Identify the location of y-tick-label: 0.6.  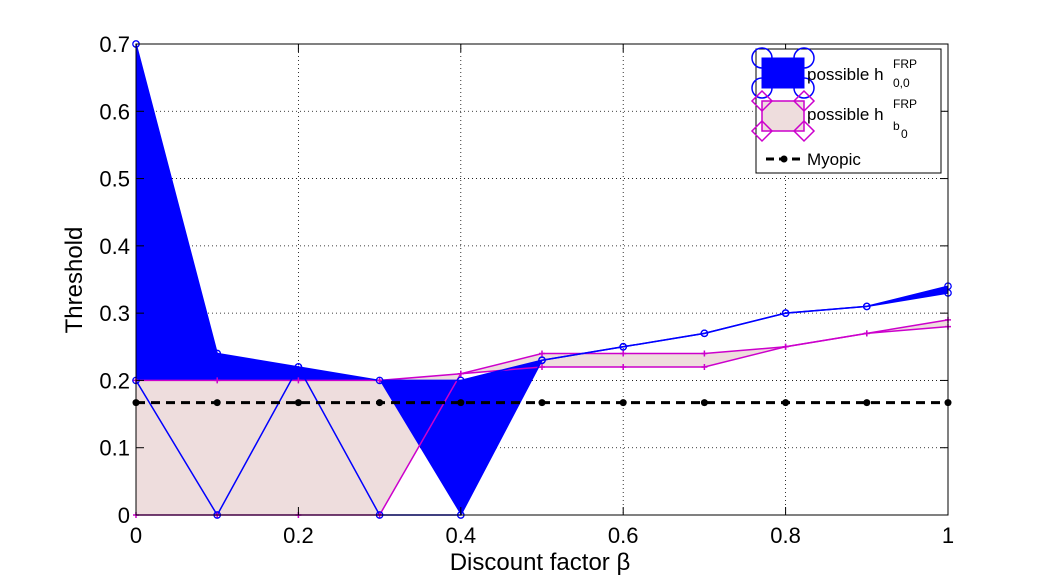
(114, 111).